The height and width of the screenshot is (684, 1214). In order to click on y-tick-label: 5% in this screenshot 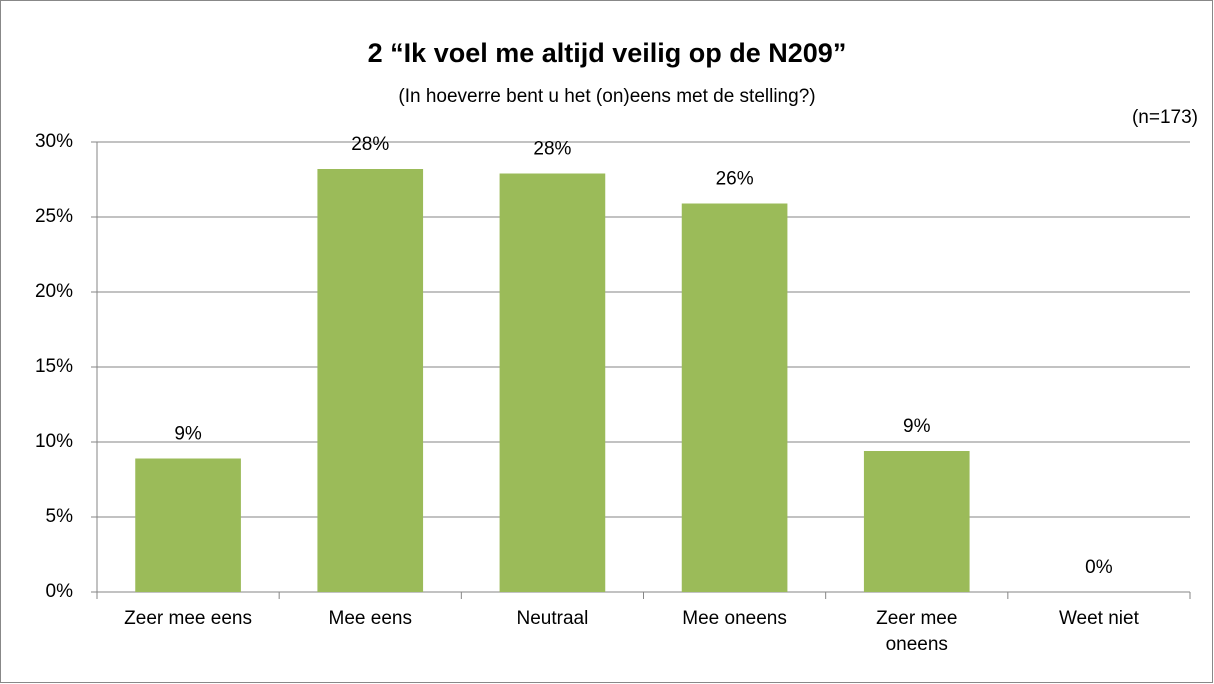, I will do `click(60, 516)`.